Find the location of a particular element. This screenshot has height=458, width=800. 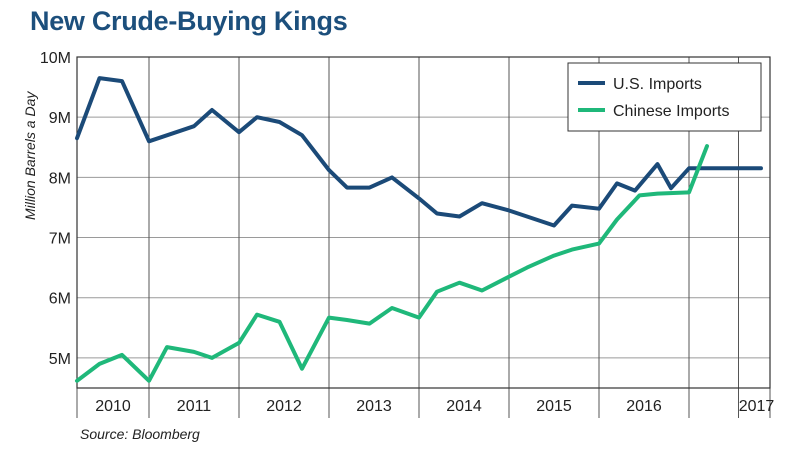

legend-box is located at coordinates (664, 97).